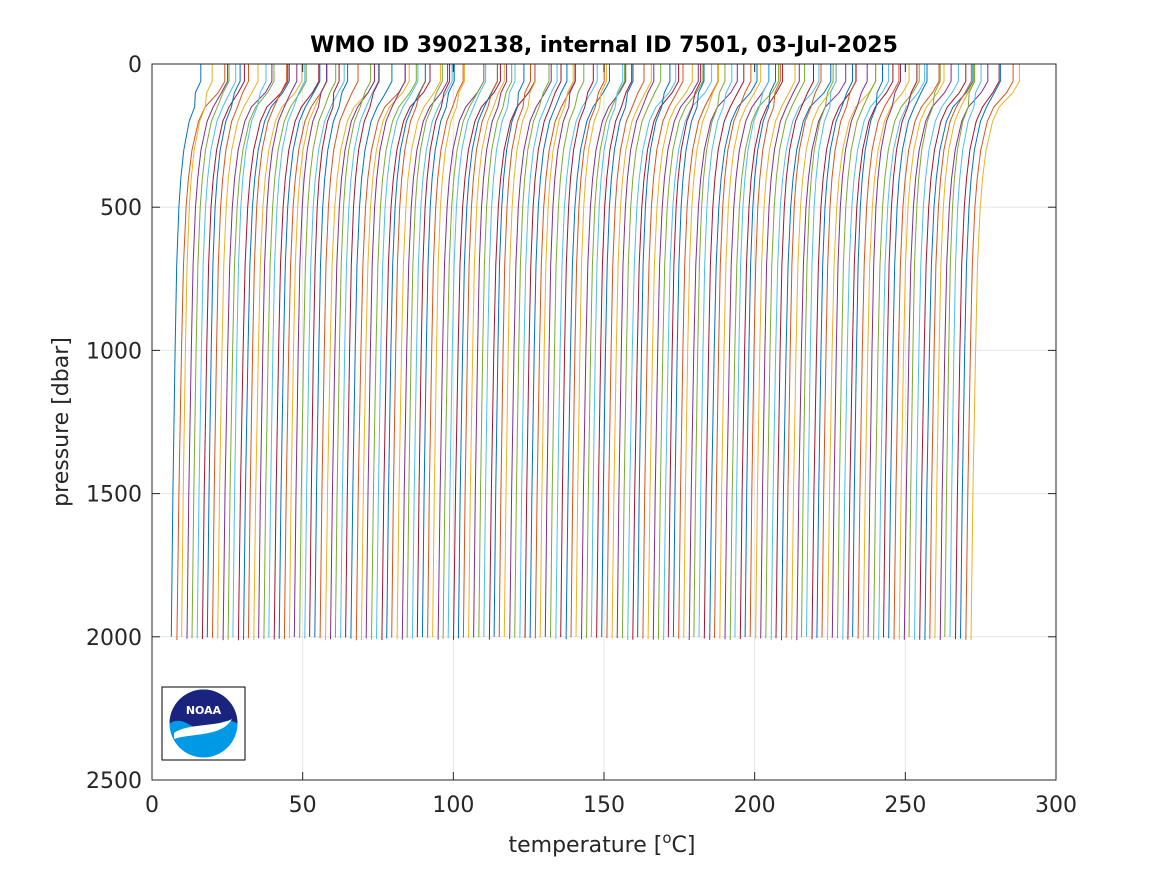  Describe the element at coordinates (453, 805) in the screenshot. I see `x-tick-label: 100` at that location.